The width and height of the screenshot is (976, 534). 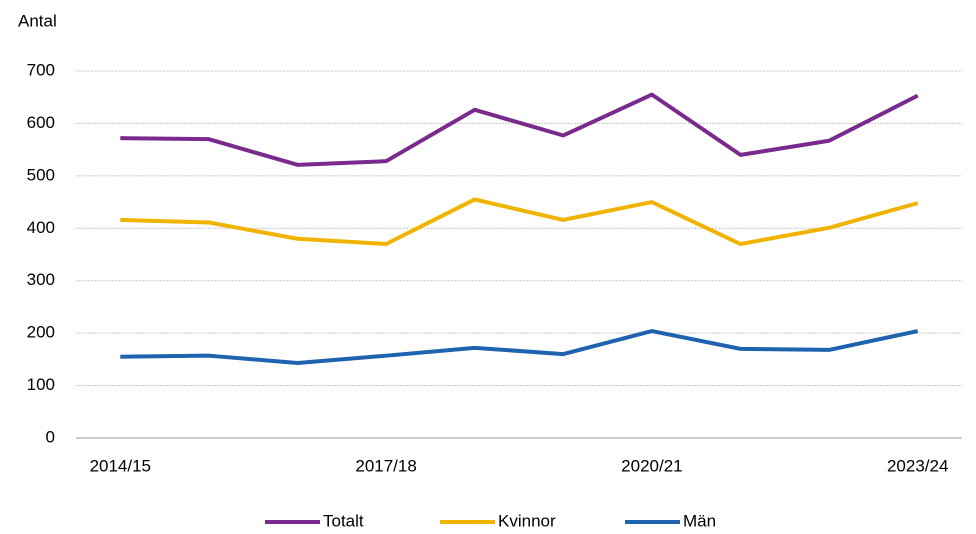 What do you see at coordinates (699, 520) in the screenshot?
I see `legend-label: Män` at bounding box center [699, 520].